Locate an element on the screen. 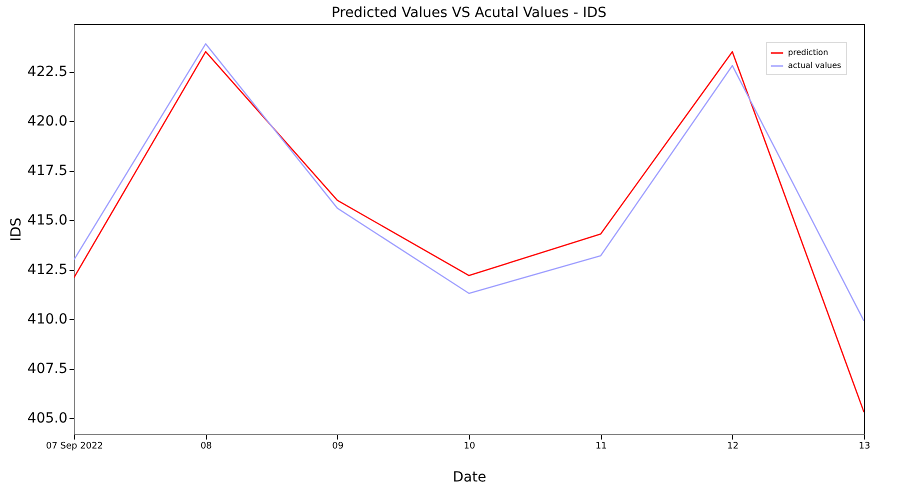  y-tick-label: 420.0 is located at coordinates (47, 122).